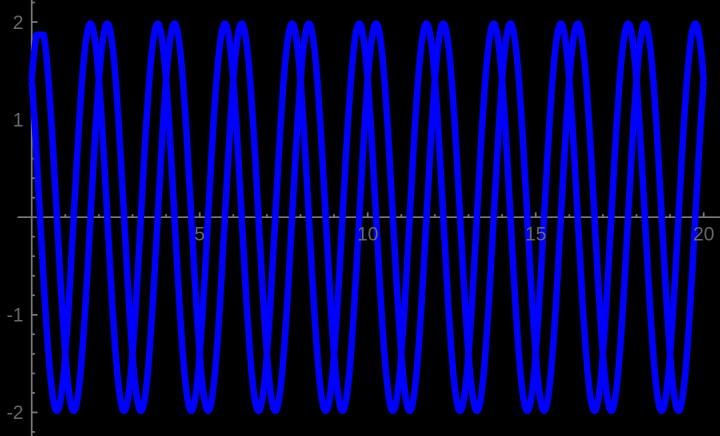  I want to click on svg-text: 1, so click(18, 120).